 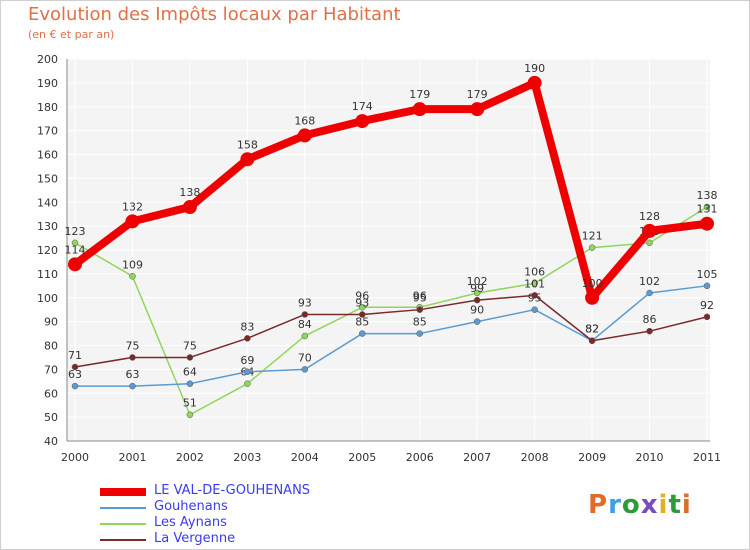 I want to click on data-label: 105, so click(x=707, y=274).